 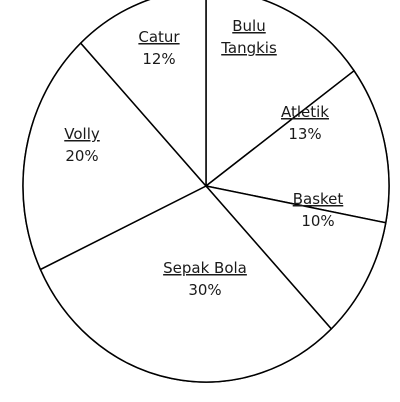 I want to click on slice-category-text: Basket, so click(x=318, y=199).